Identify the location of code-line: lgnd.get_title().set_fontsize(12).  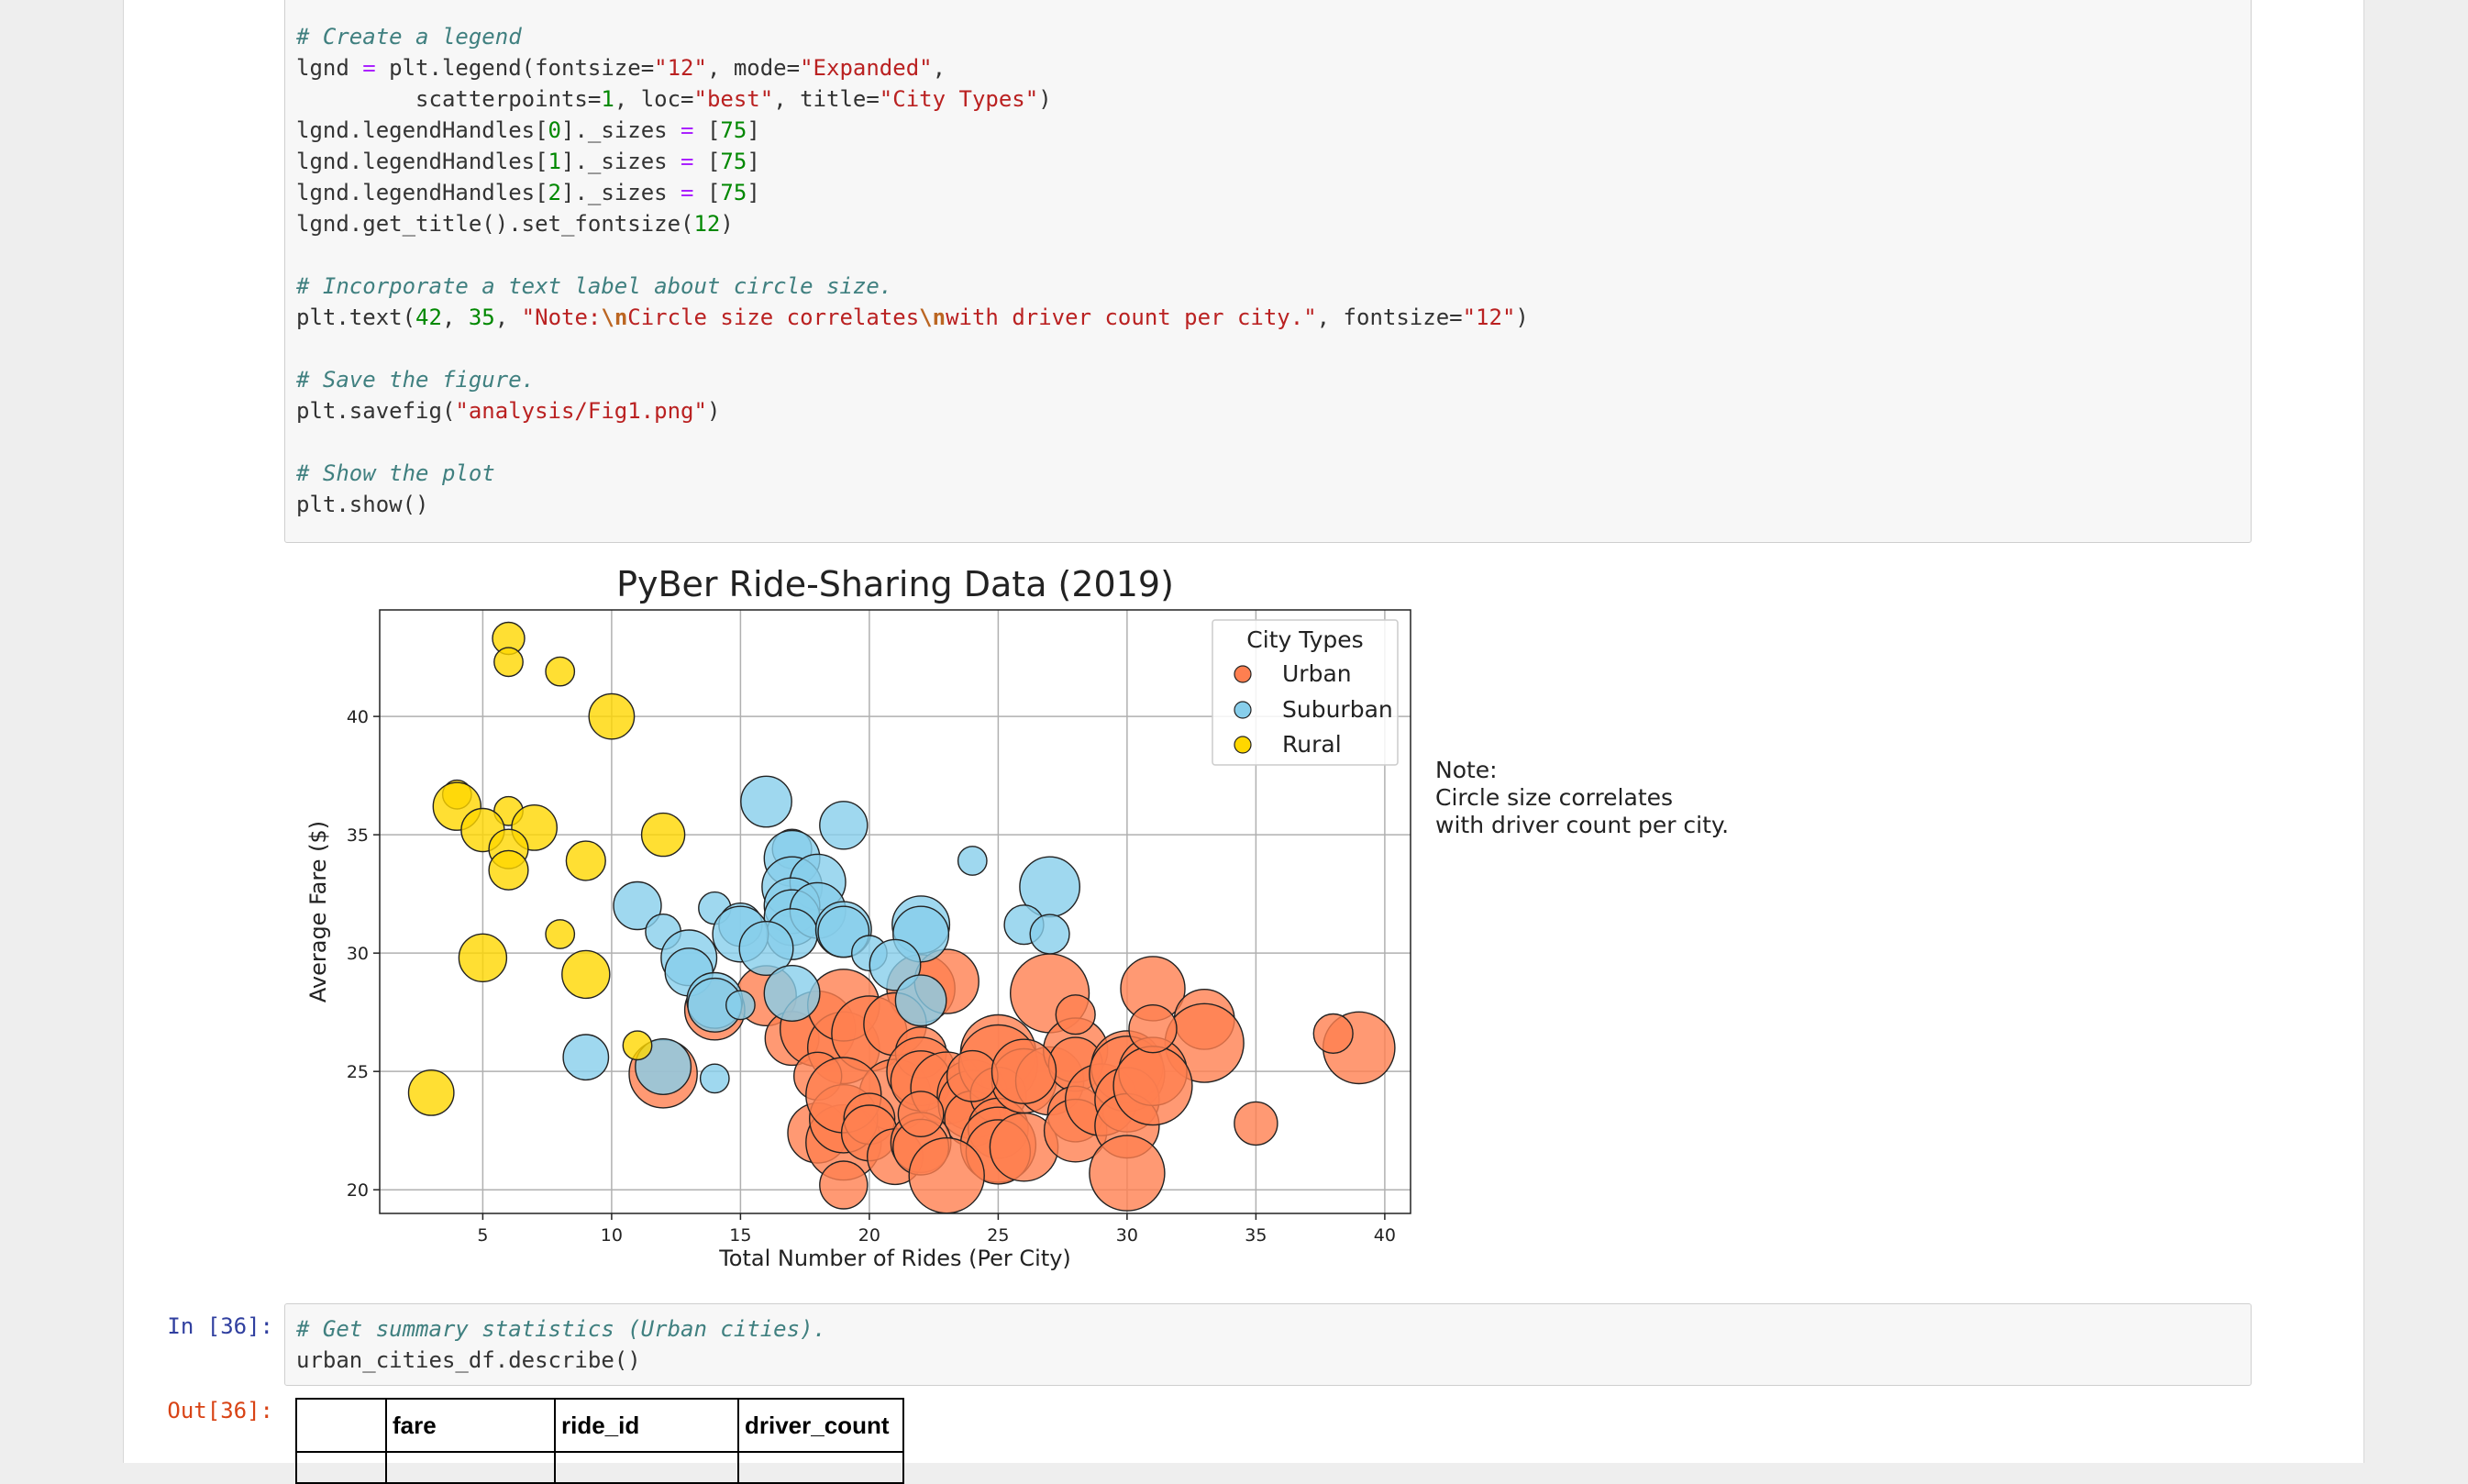
(515, 223).